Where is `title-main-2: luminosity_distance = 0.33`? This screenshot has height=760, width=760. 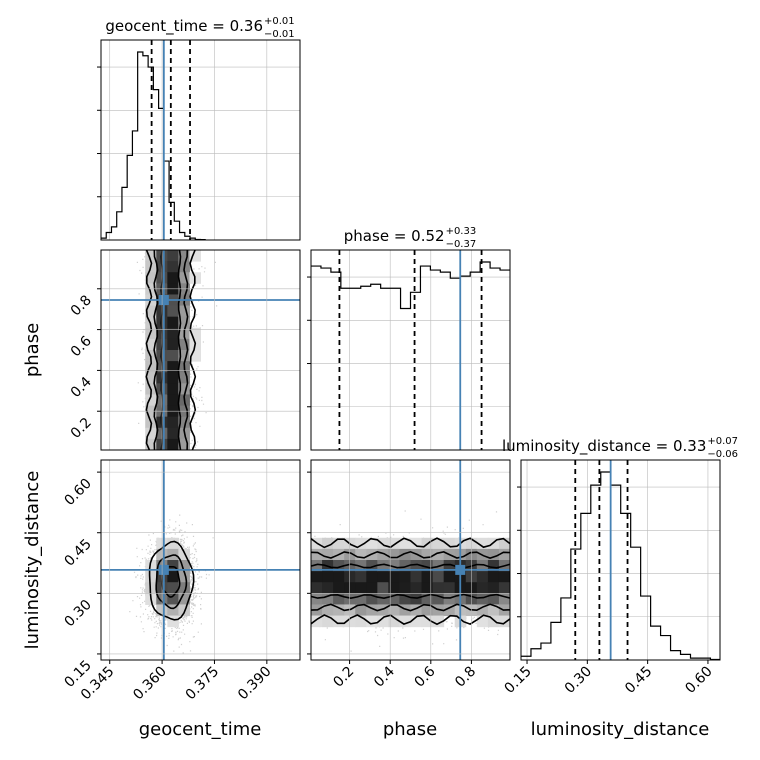
title-main-2: luminosity_distance = 0.33 is located at coordinates (604, 446).